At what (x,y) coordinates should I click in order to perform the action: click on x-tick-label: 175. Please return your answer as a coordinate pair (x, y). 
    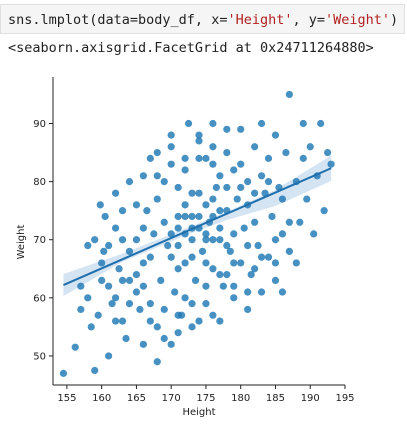
    Looking at the image, I should click on (205, 398).